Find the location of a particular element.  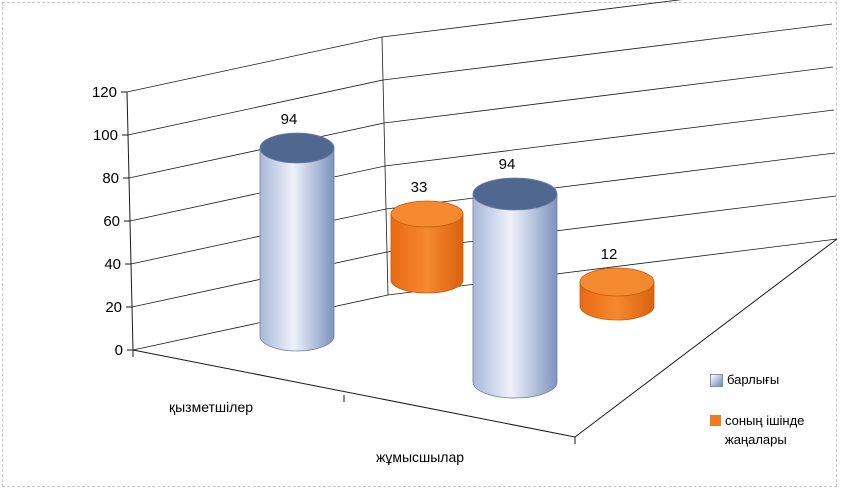

legend-label-series-2: соның ішінде жаңалары is located at coordinates (765, 430).